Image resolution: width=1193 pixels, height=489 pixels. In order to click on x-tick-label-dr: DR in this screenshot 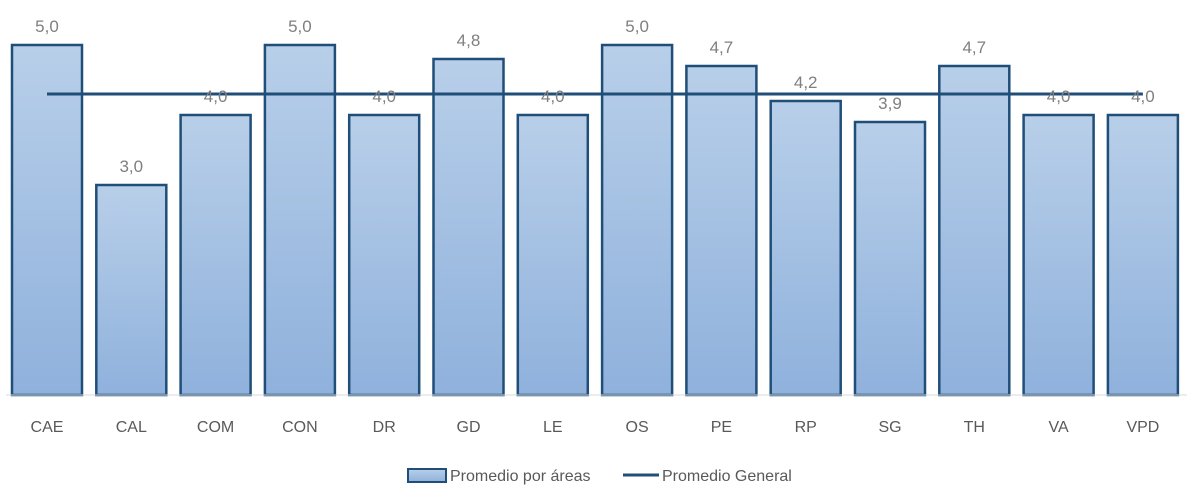, I will do `click(384, 427)`.